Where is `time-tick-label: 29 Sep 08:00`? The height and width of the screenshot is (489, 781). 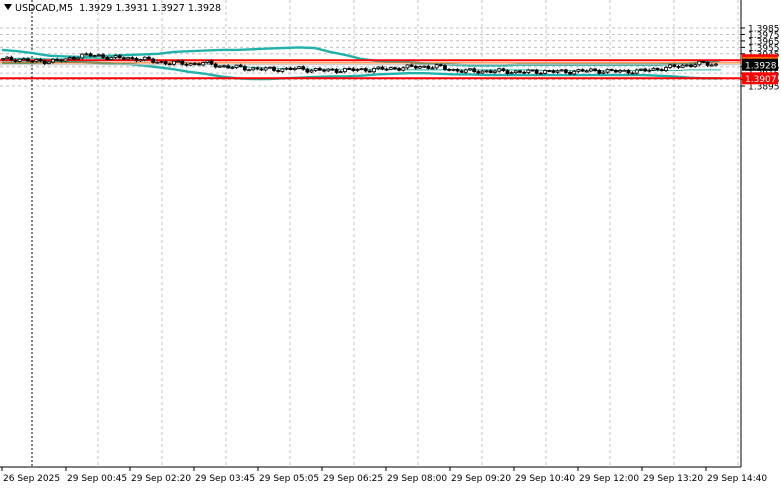 time-tick-label: 29 Sep 08:00 is located at coordinates (417, 479).